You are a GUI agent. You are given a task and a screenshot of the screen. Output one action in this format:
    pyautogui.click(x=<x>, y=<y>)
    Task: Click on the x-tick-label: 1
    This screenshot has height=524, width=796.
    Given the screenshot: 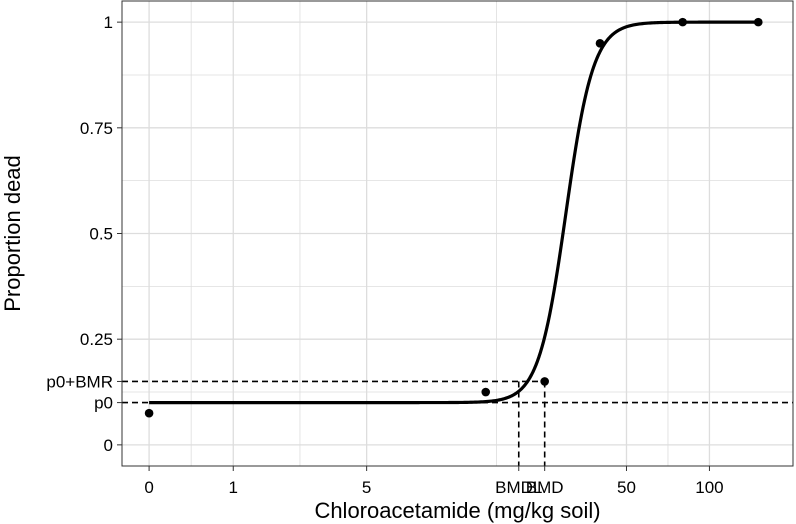 What is the action you would take?
    pyautogui.click(x=233, y=487)
    